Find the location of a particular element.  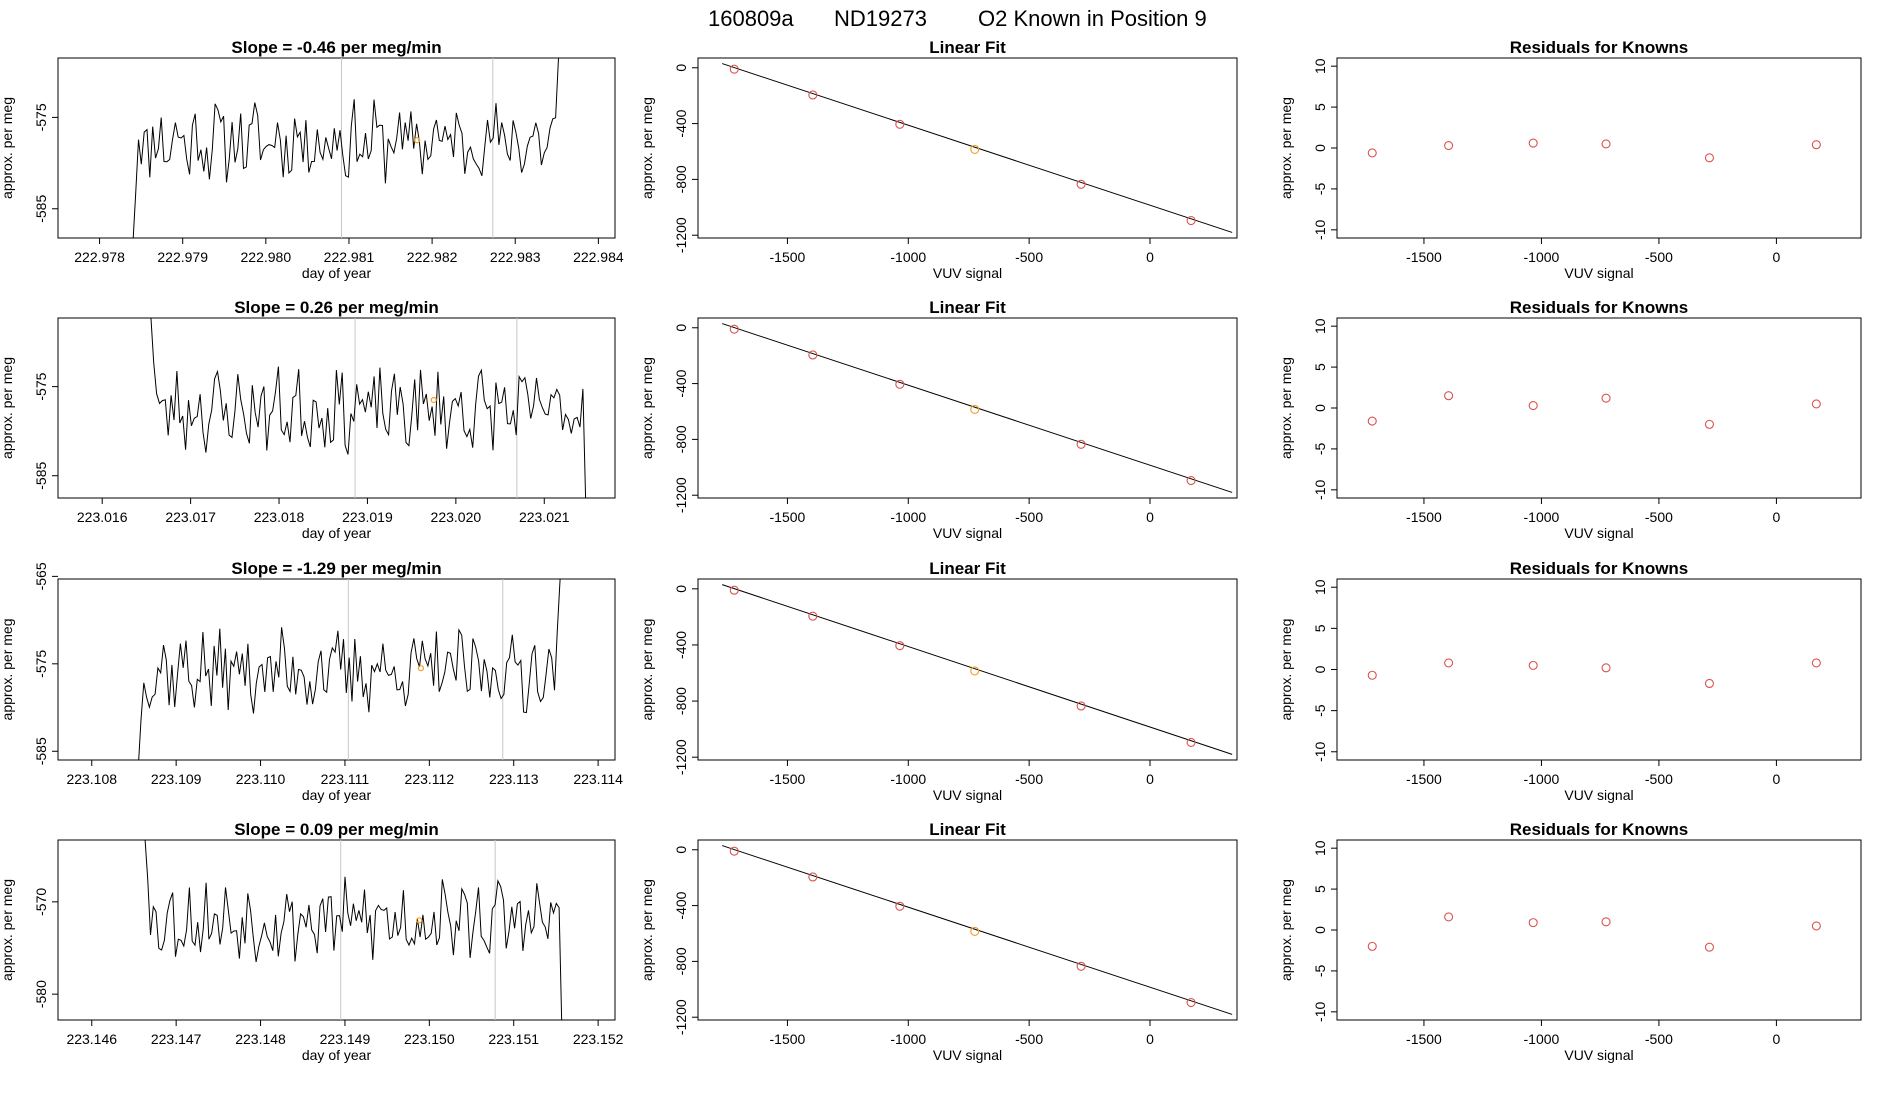

chart-4-xtick-label: -1500 is located at coordinates (788, 517).